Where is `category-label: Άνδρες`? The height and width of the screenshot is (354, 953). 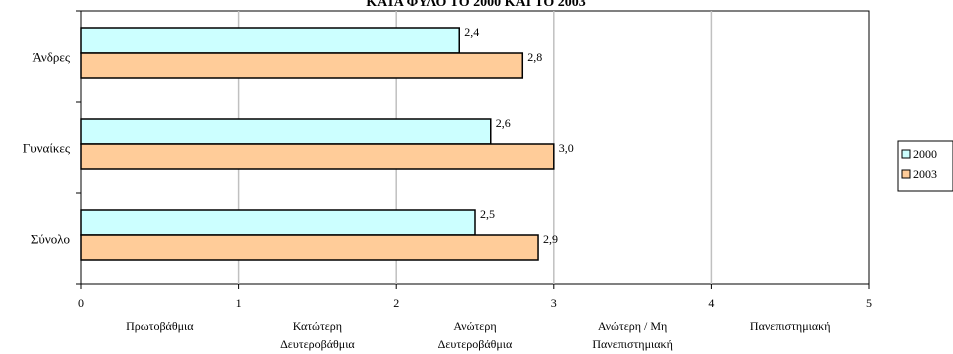
category-label: Άνδρες is located at coordinates (51, 57).